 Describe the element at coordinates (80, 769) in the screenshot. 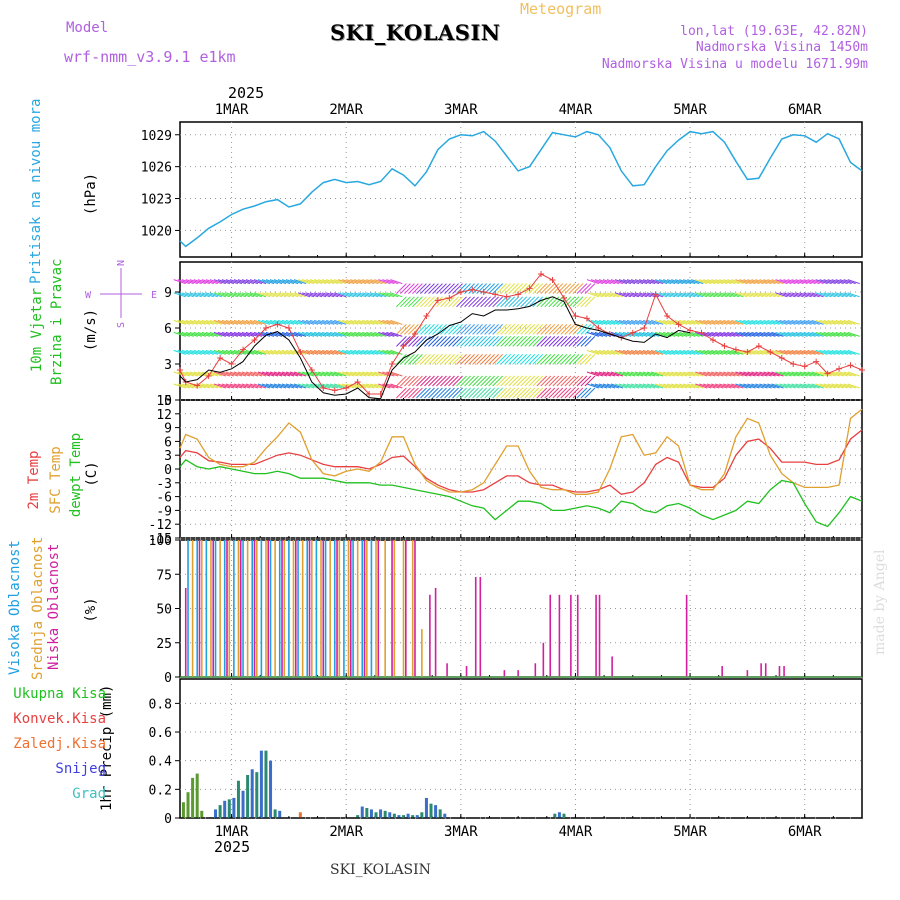

I see `legend-snow: Snijeg` at that location.